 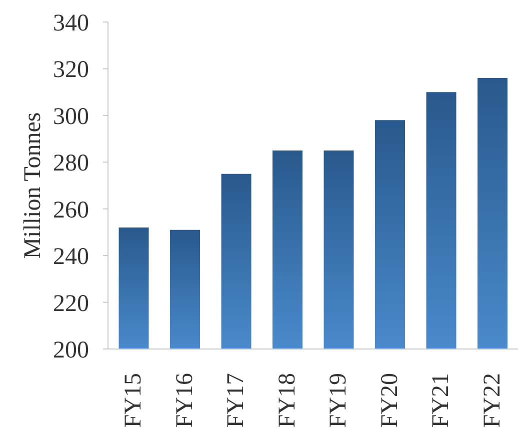 I want to click on y-tick-label: 220, so click(x=71, y=303).